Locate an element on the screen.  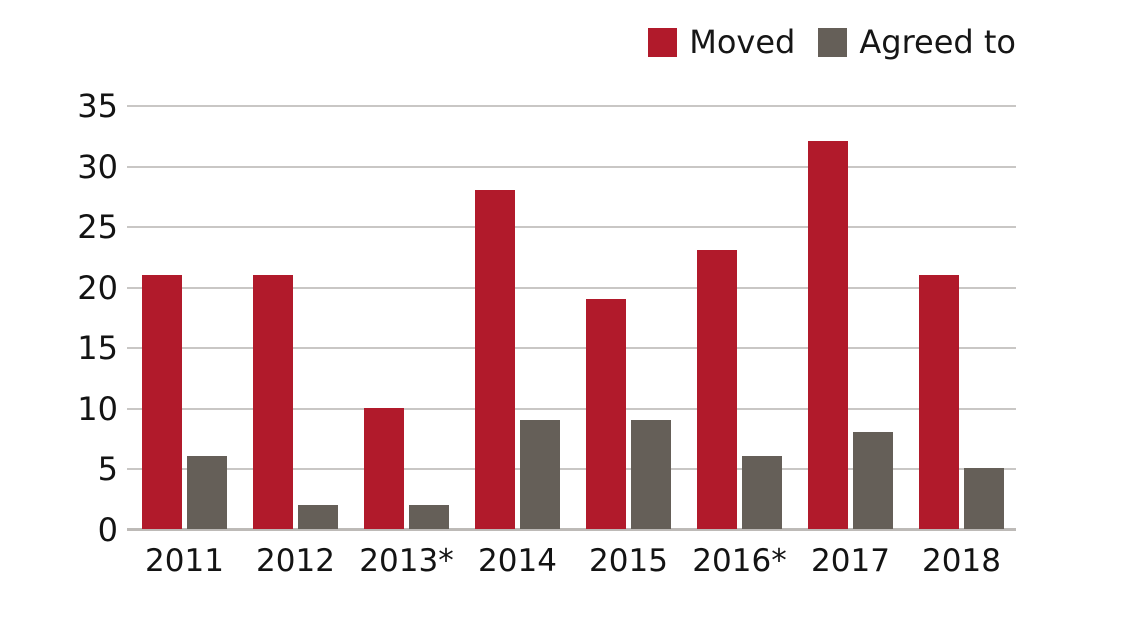
bar-agreed-to-2015 is located at coordinates (651, 474).